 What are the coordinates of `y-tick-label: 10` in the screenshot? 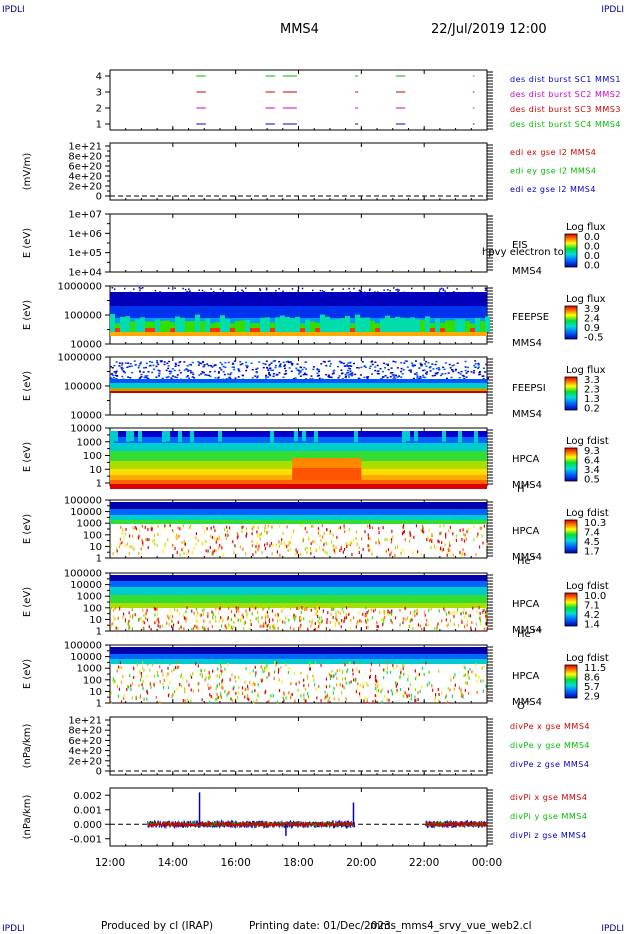 It's located at (95, 620).